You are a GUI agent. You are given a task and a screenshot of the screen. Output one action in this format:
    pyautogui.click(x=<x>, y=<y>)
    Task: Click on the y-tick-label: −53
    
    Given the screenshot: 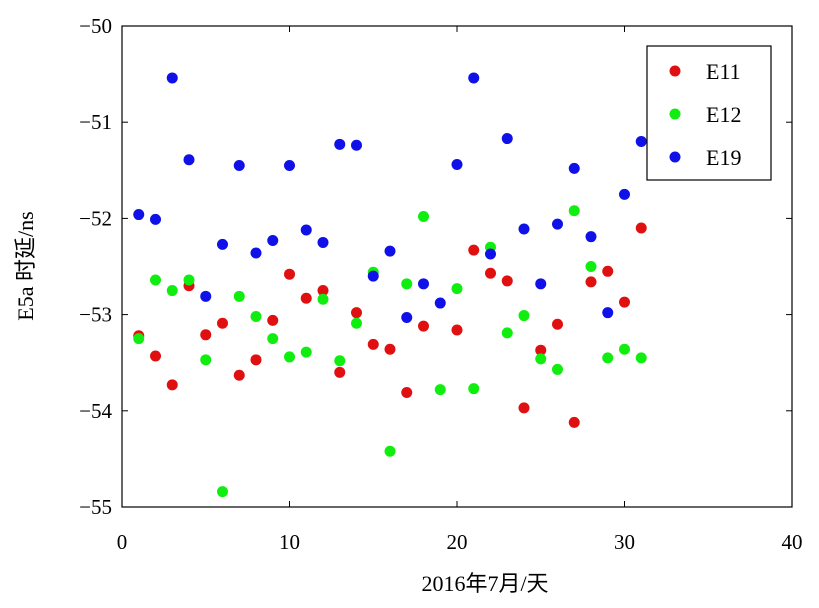 What is the action you would take?
    pyautogui.click(x=95, y=315)
    